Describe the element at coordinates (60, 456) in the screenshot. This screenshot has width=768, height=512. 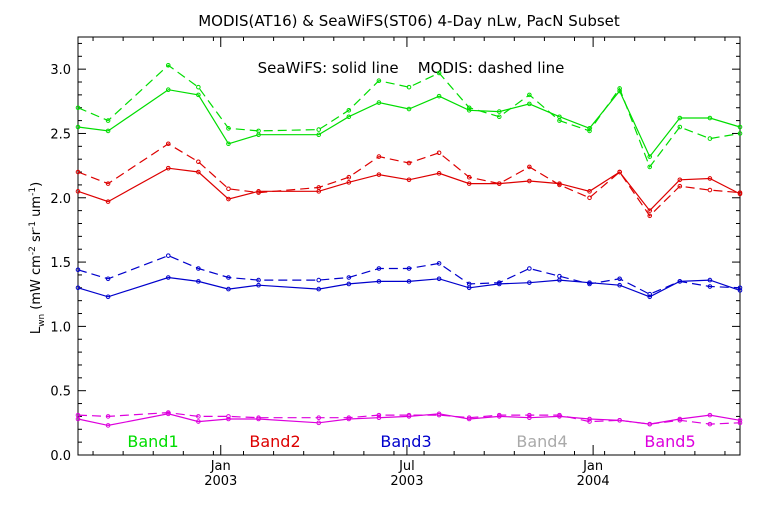
I see `y-tick-label: 0.0` at that location.